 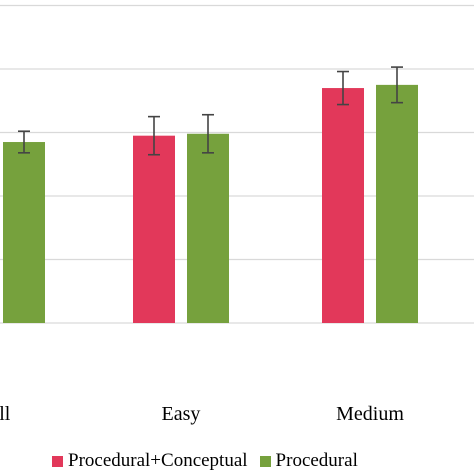 What do you see at coordinates (181, 414) in the screenshot?
I see `category-label-easy: Easy` at bounding box center [181, 414].